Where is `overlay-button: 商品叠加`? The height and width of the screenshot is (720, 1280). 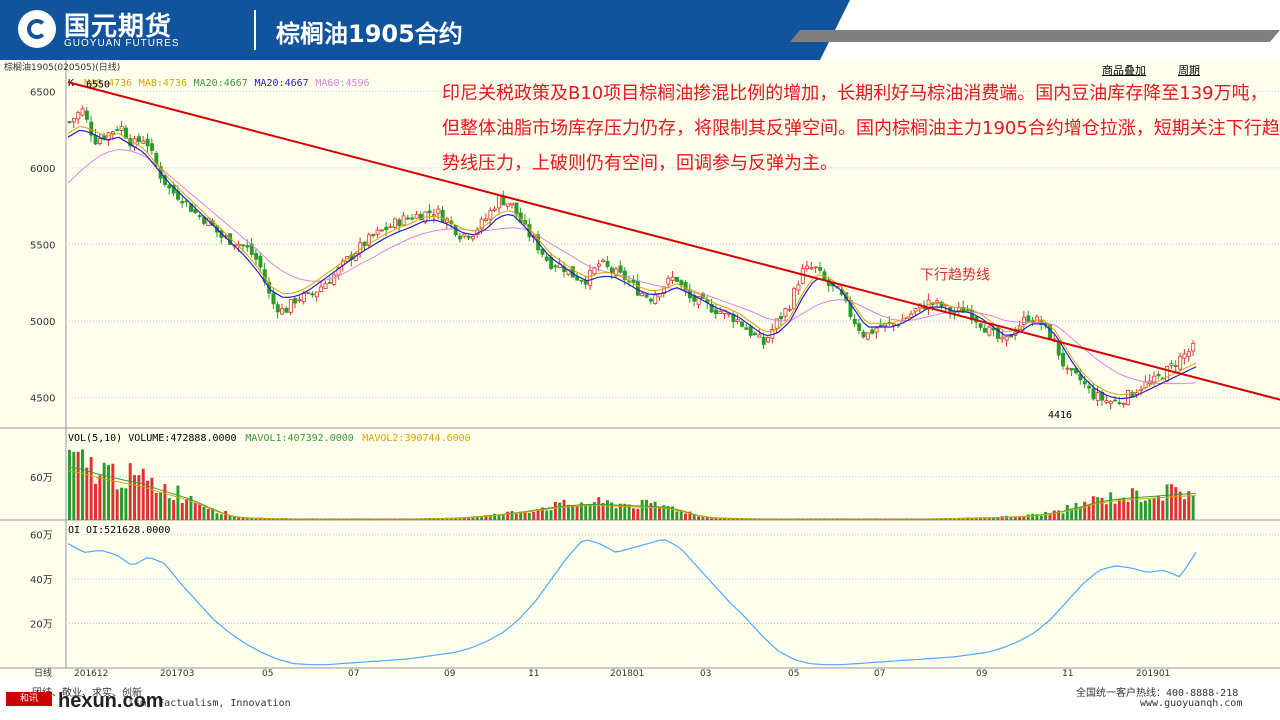 overlay-button: 商品叠加 is located at coordinates (1124, 70).